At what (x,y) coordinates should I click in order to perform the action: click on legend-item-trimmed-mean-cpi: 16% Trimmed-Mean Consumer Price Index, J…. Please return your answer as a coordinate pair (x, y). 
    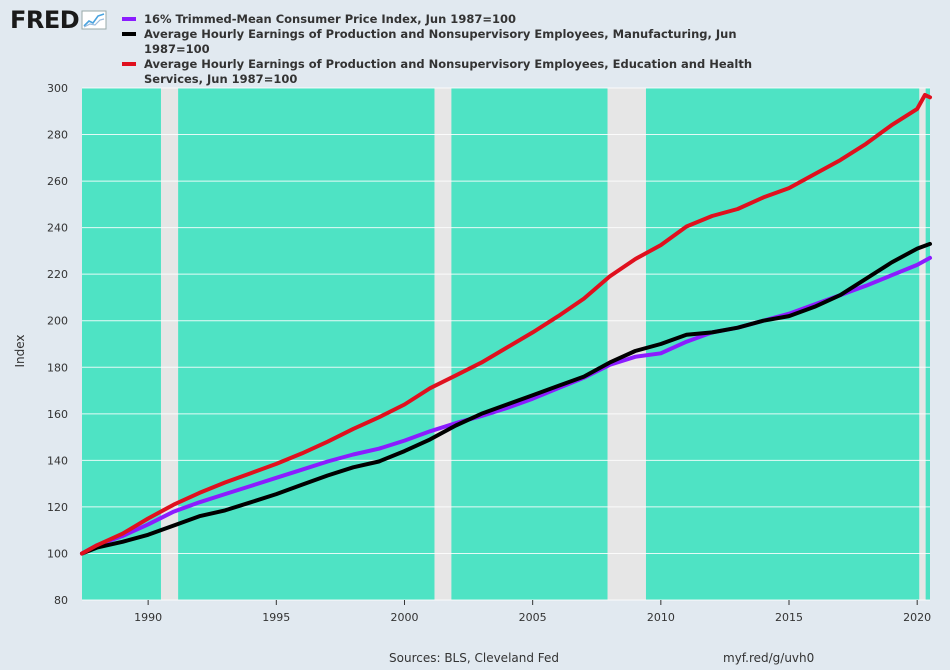
    Looking at the image, I should click on (458, 19).